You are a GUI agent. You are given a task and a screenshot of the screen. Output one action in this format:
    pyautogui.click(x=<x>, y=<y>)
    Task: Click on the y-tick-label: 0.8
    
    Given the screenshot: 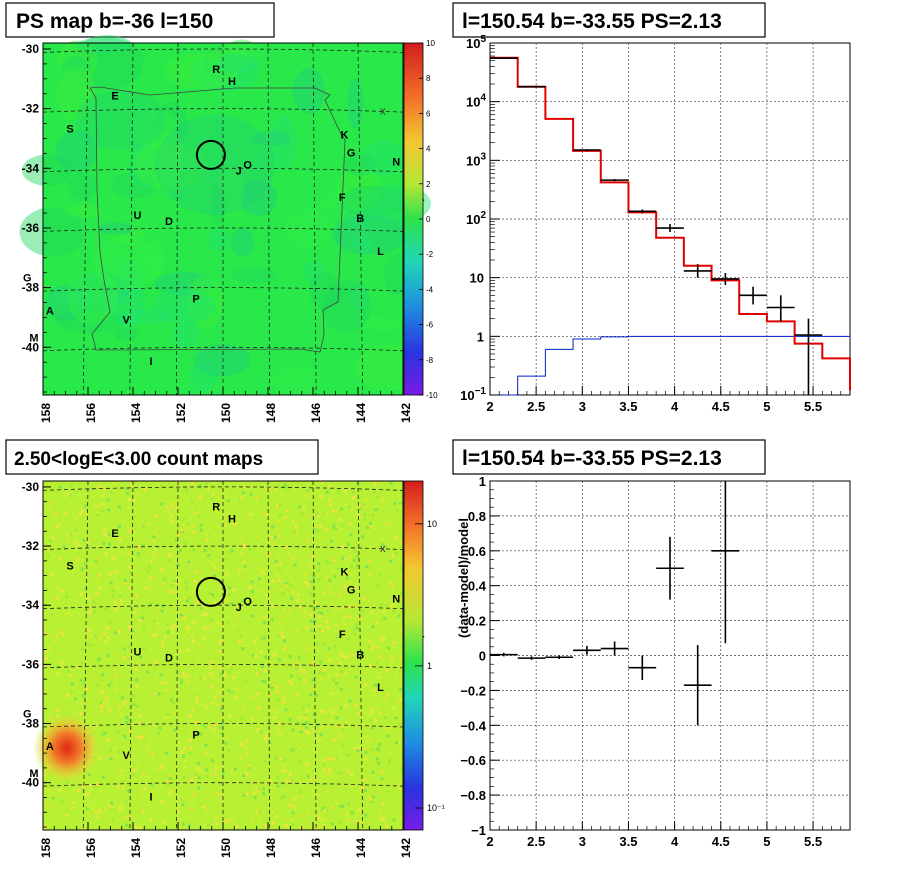 What is the action you would take?
    pyautogui.click(x=477, y=516)
    